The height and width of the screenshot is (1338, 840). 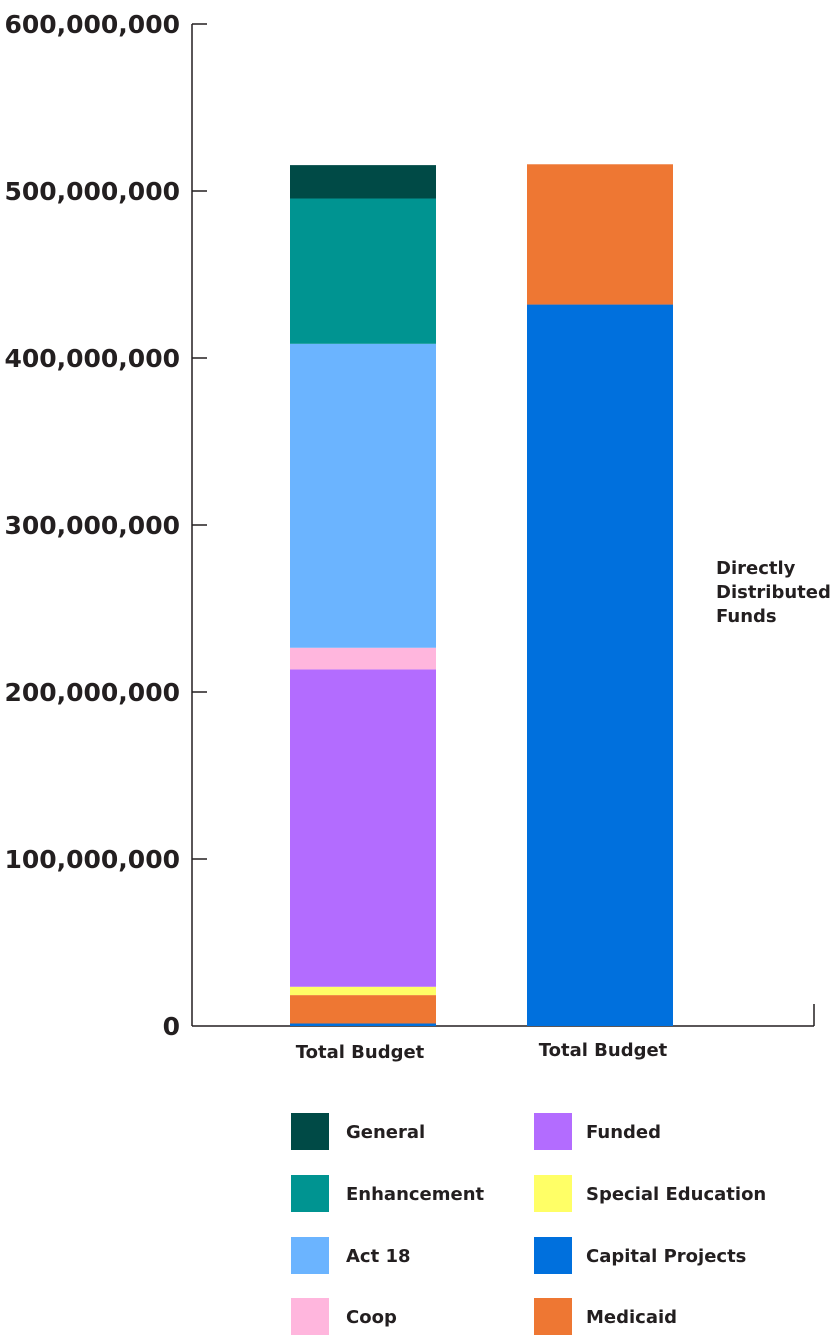 I want to click on bar-segment-enhancement, so click(x=363, y=271).